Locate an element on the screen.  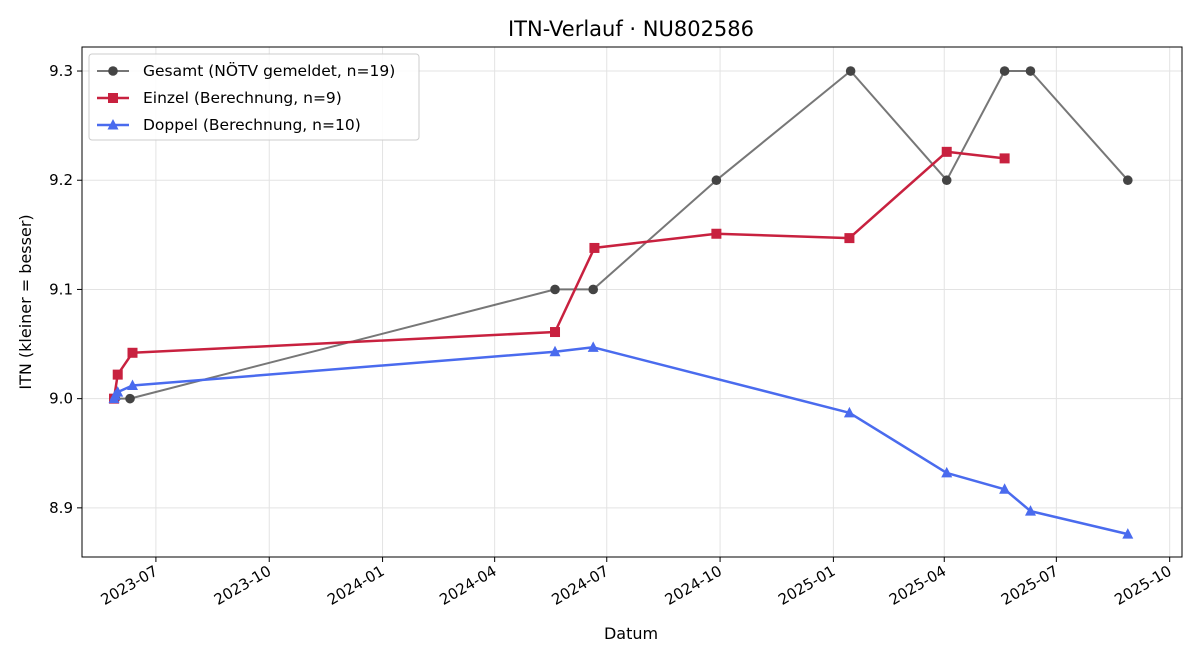
x-tick-label: 2025-10 is located at coordinates (1142, 585).